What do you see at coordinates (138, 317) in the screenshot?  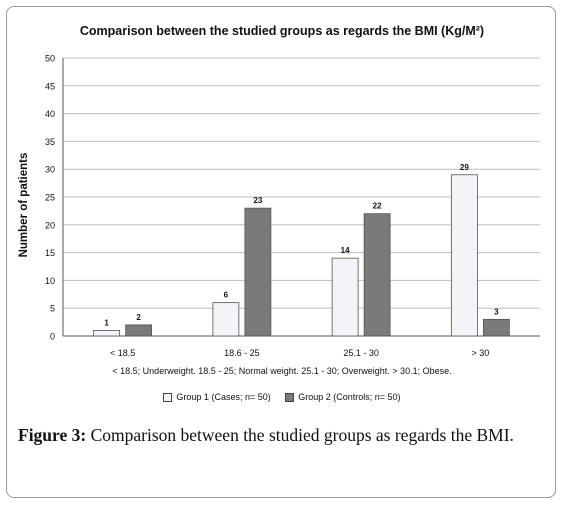 I see `data-label: 2` at bounding box center [138, 317].